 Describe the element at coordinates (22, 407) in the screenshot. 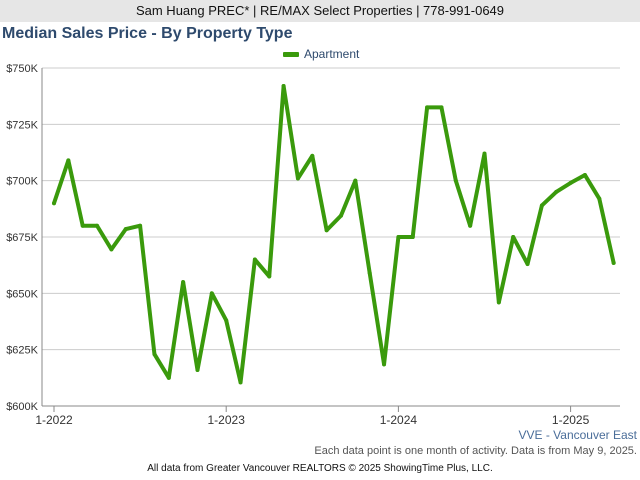

I see `y-tick-label: $600K` at that location.